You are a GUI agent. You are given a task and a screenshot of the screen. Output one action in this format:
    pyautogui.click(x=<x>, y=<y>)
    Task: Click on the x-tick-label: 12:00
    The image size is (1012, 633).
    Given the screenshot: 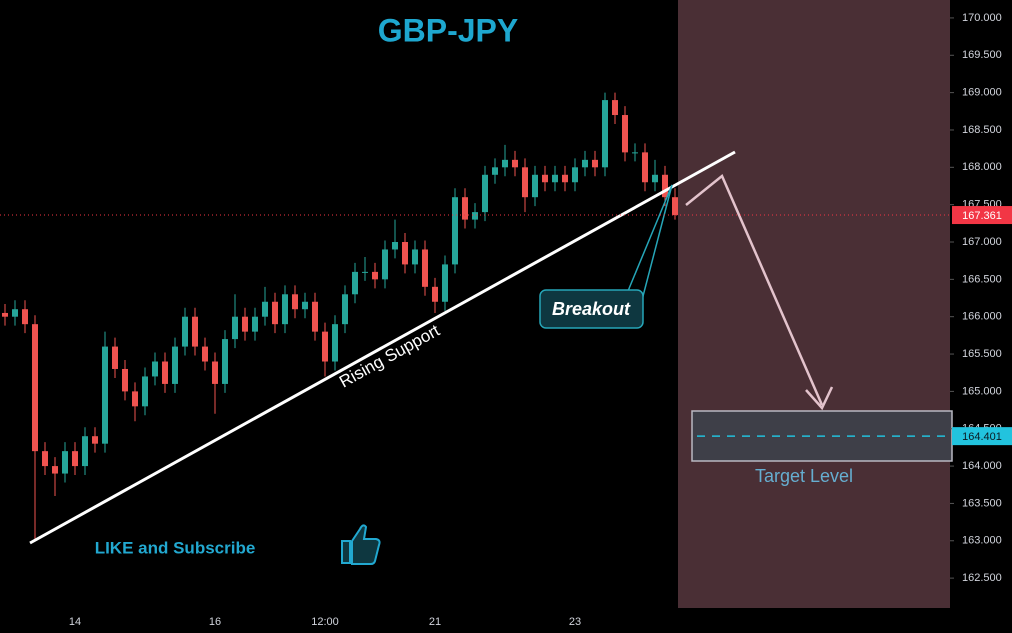 What is the action you would take?
    pyautogui.click(x=325, y=622)
    